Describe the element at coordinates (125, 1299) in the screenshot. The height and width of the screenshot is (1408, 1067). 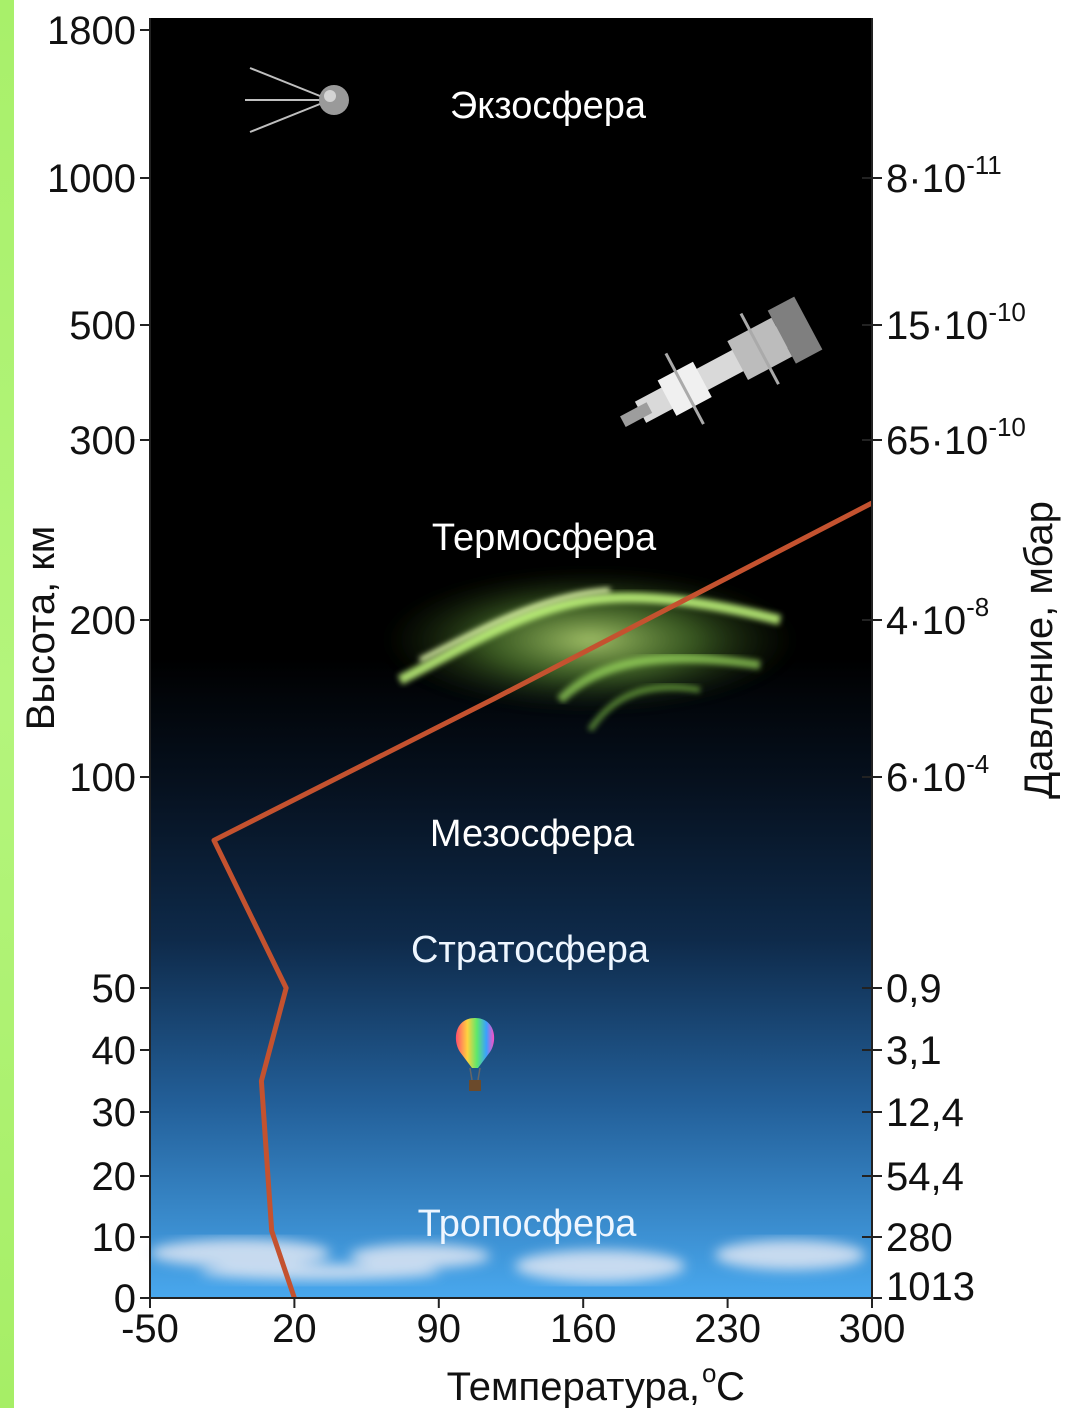
I see `y-tick-label: 0` at that location.